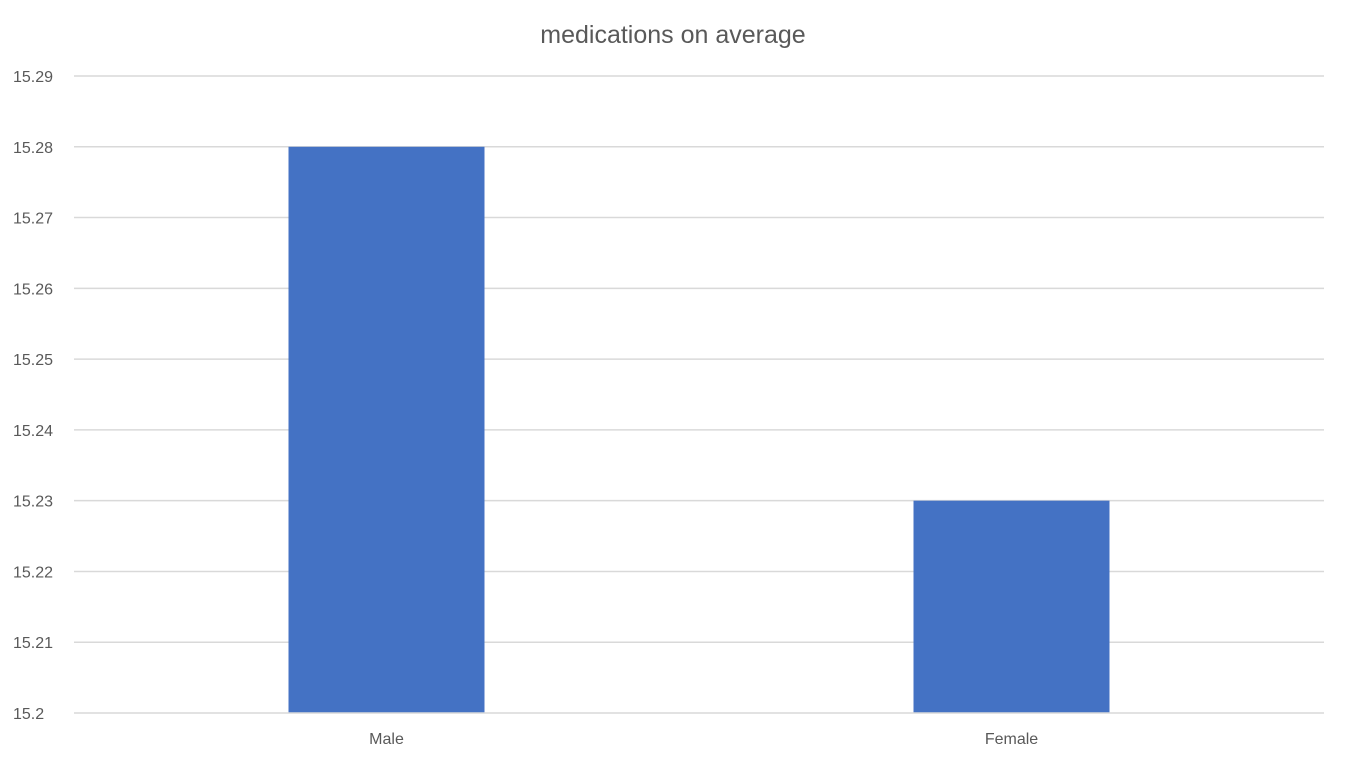  What do you see at coordinates (33, 289) in the screenshot?
I see `y-tick-label: 15.26` at bounding box center [33, 289].